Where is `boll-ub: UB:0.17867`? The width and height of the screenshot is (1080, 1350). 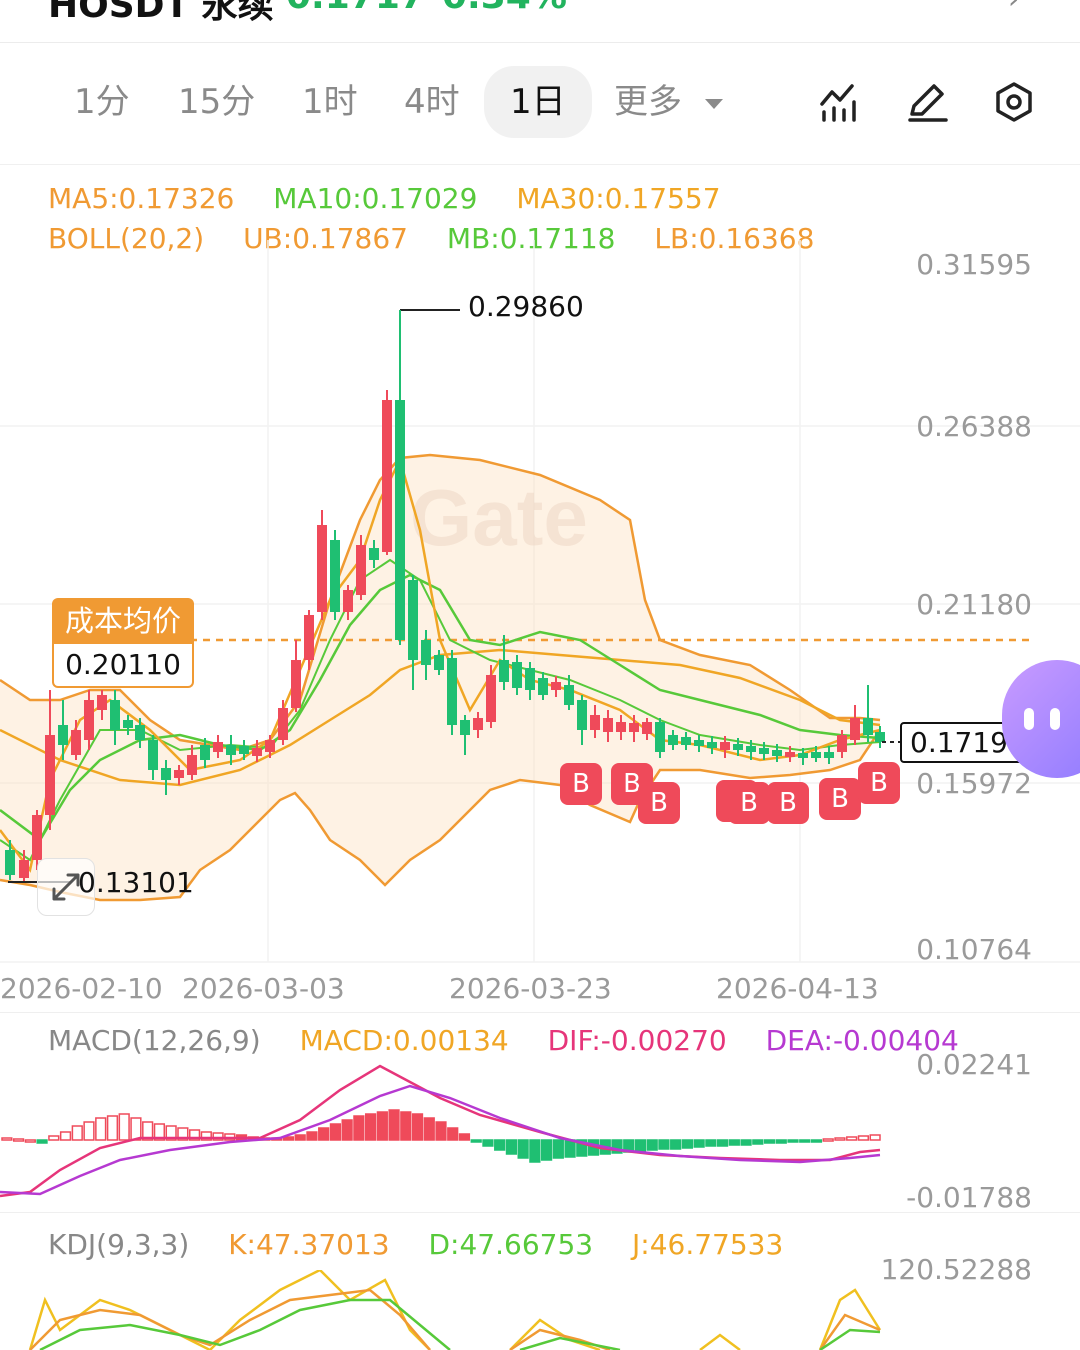
boll-ub: UB:0.17867 is located at coordinates (325, 238).